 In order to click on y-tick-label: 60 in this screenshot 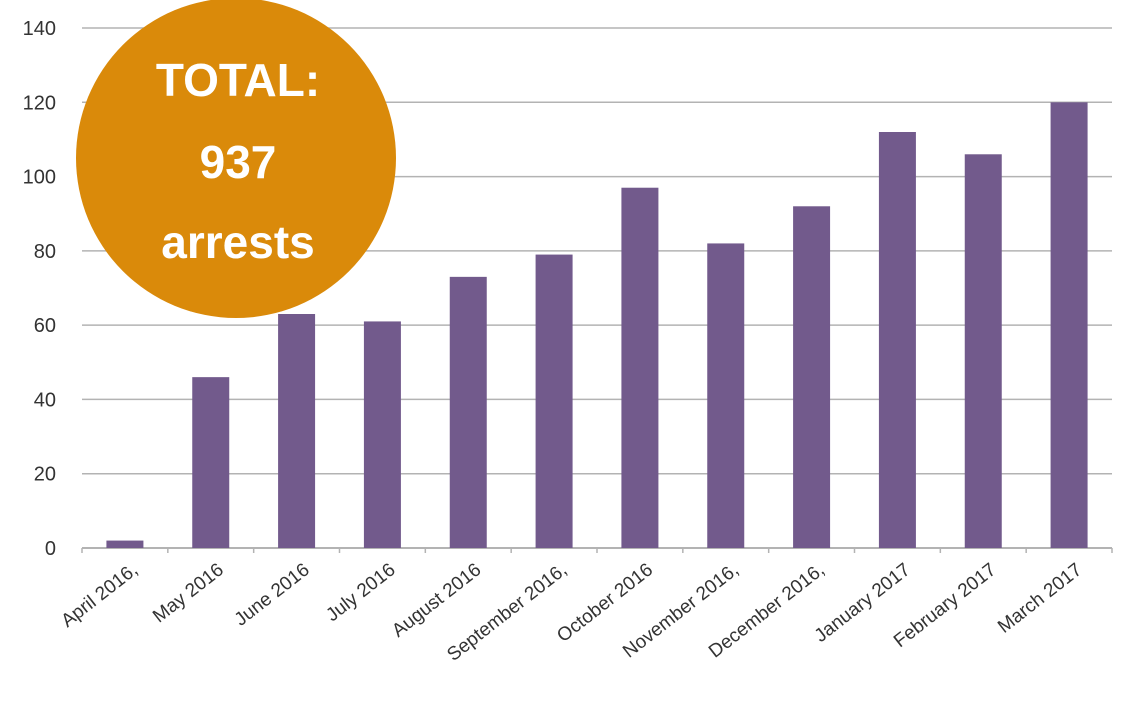, I will do `click(45, 326)`.